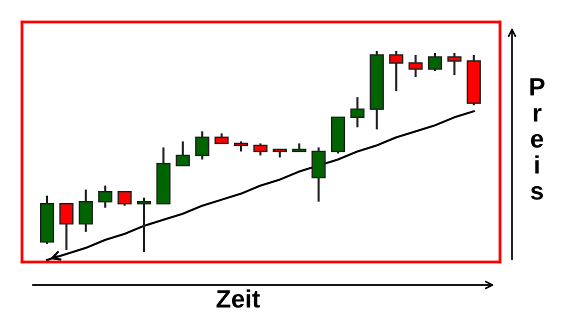  Describe the element at coordinates (537, 139) in the screenshot. I see `y-axis-title: Preis` at that location.